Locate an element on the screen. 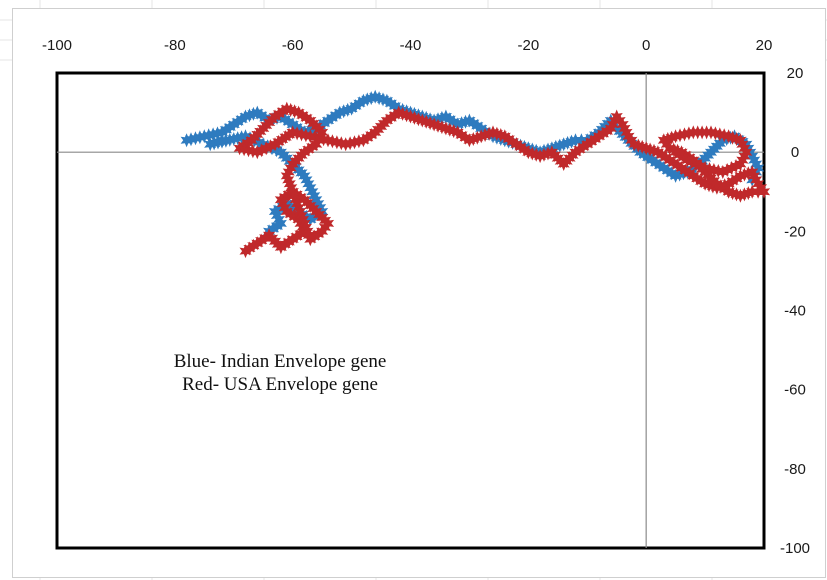  x-tick-label: 20 is located at coordinates (764, 45).